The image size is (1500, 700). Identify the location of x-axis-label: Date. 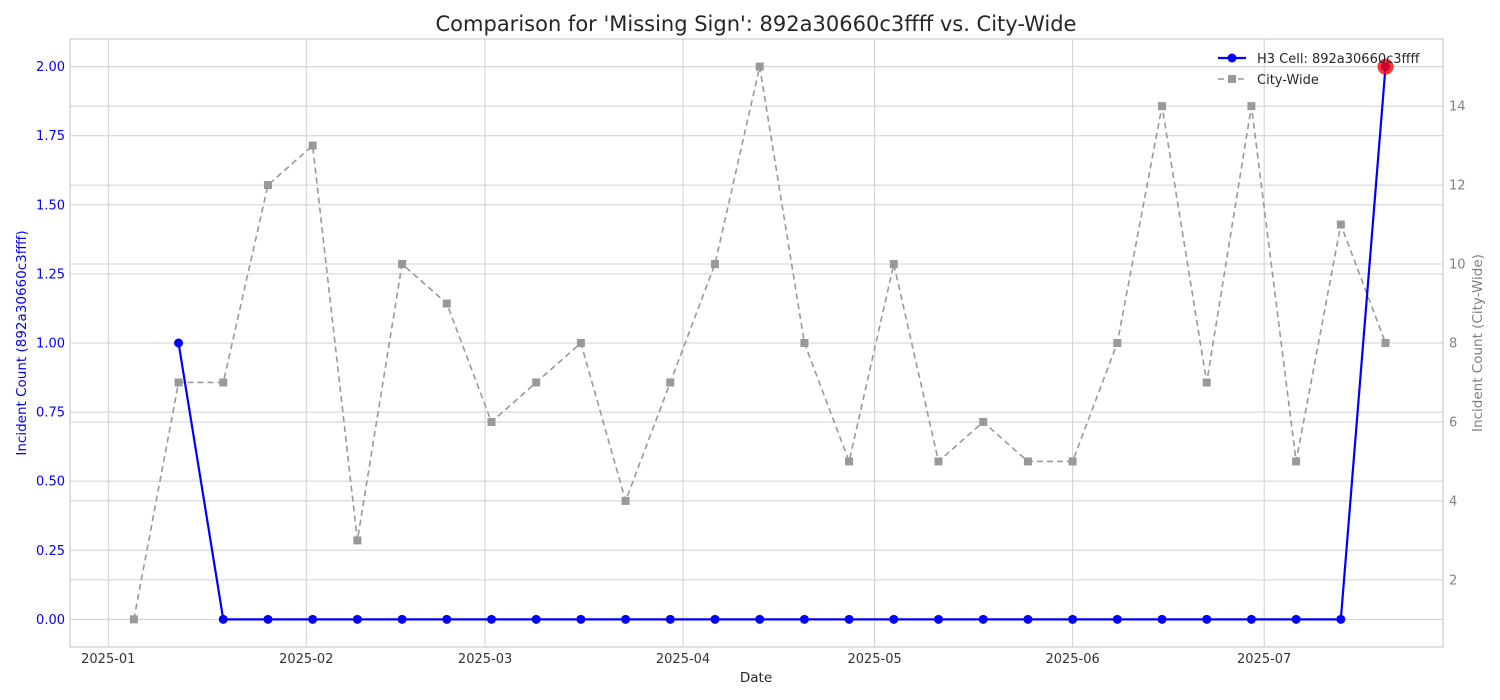
(756, 678).